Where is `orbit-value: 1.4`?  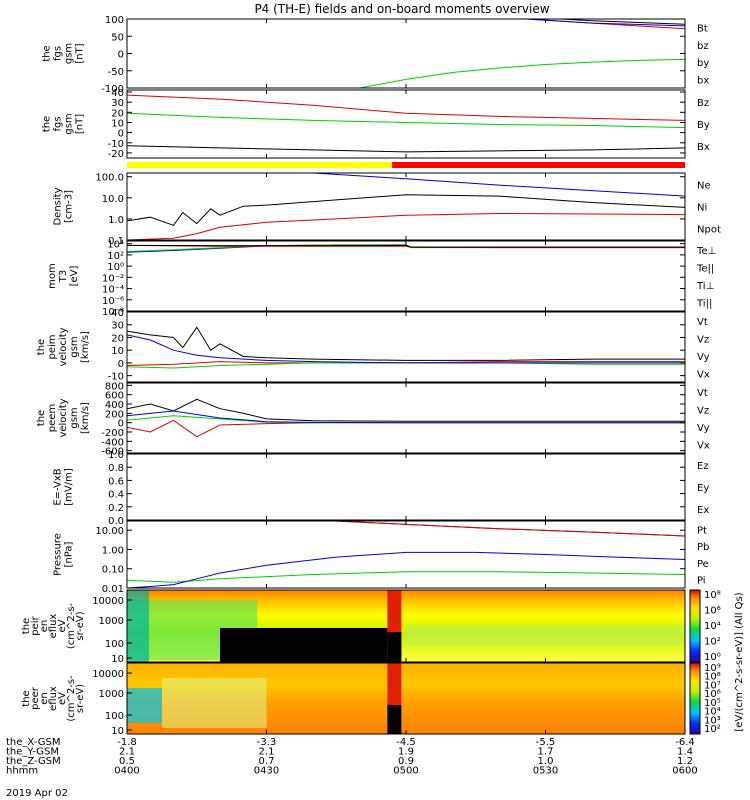
orbit-value: 1.4 is located at coordinates (685, 752).